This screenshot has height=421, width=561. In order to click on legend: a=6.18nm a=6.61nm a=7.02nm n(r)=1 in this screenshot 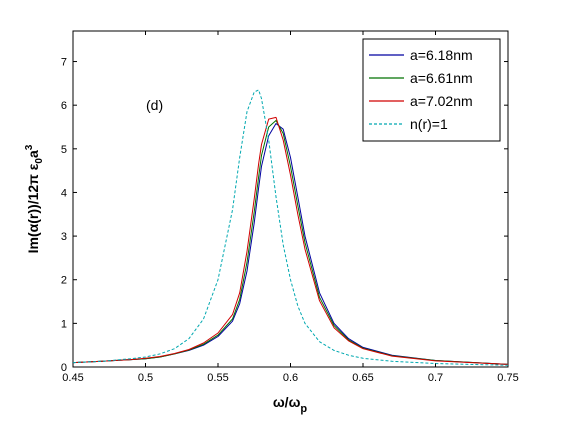, I will do `click(431, 90)`.